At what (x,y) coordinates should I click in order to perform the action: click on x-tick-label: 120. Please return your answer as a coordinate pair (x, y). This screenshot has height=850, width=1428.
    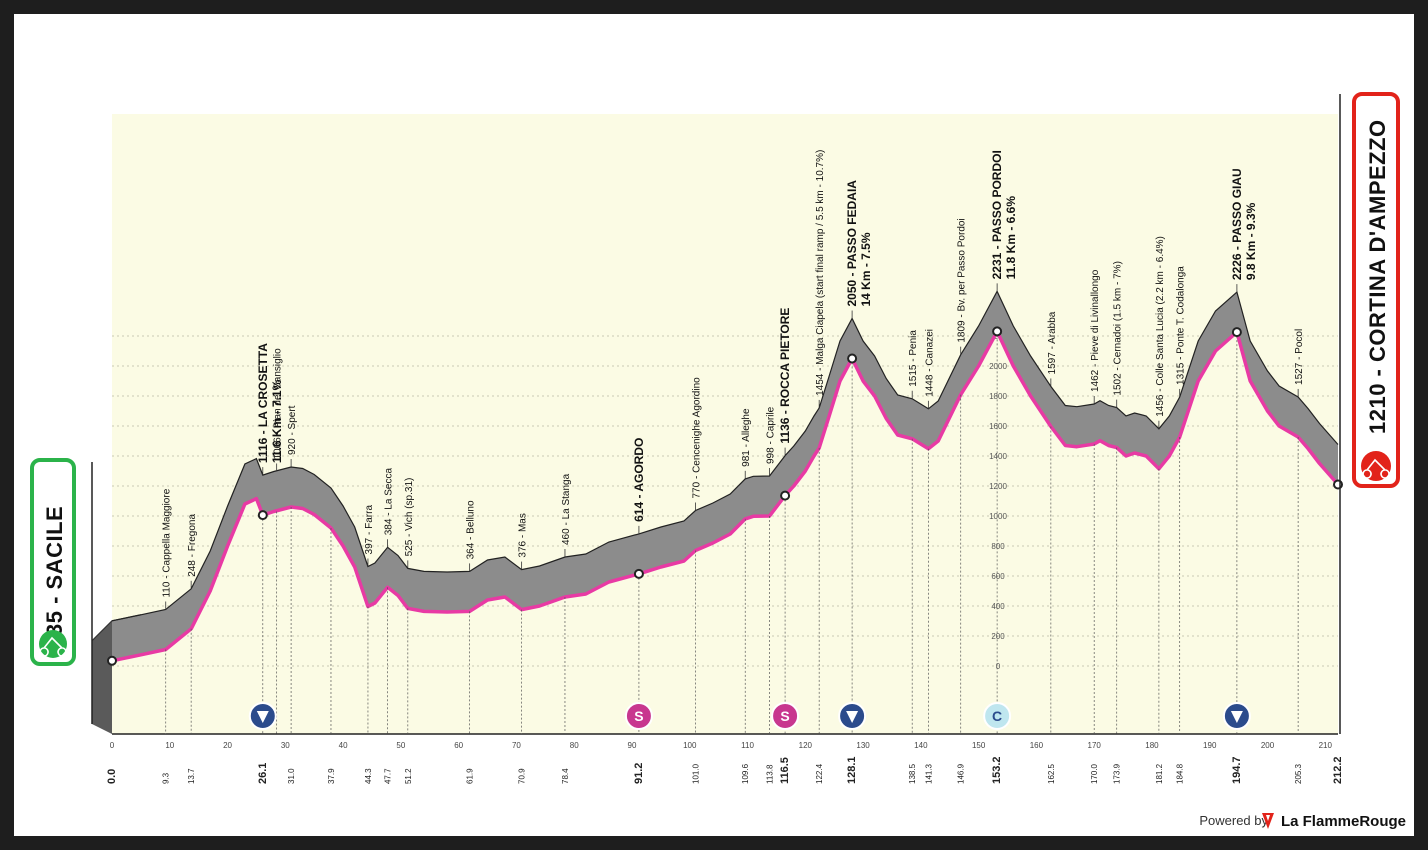
    Looking at the image, I should click on (806, 745).